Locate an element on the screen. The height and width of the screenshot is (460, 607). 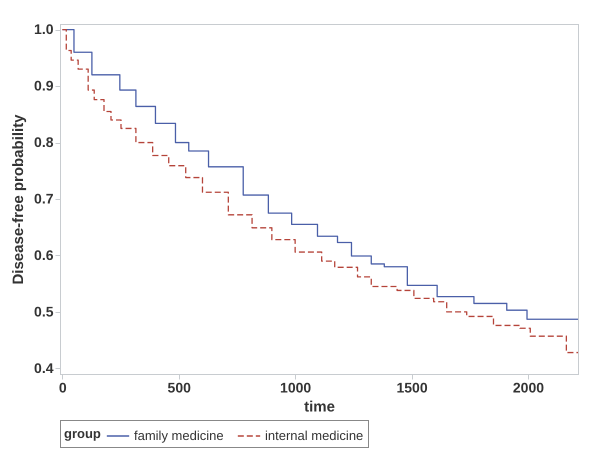
x-tick-label: 0 is located at coordinates (62, 388).